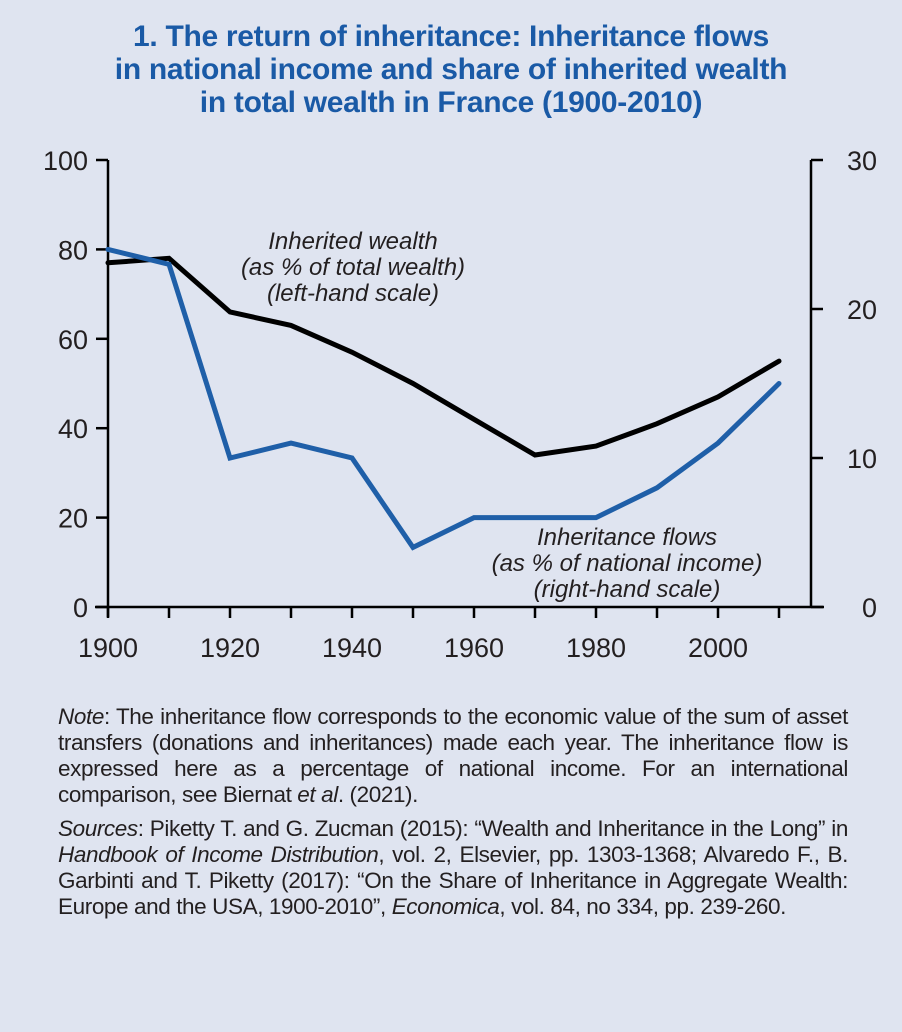 This screenshot has width=902, height=1032. I want to click on right-y-tick-label: 30, so click(862, 161).